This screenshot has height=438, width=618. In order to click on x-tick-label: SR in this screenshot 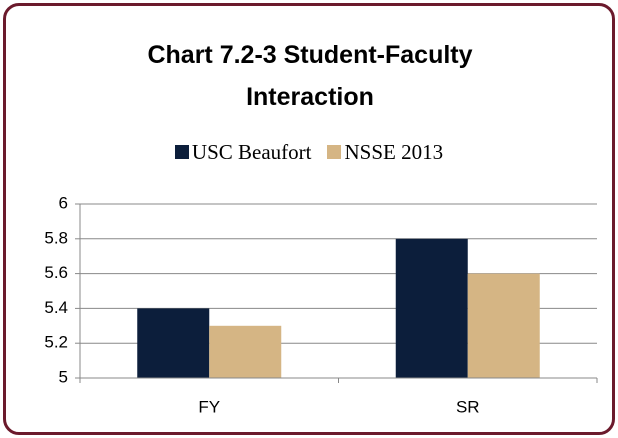, I will do `click(468, 406)`.